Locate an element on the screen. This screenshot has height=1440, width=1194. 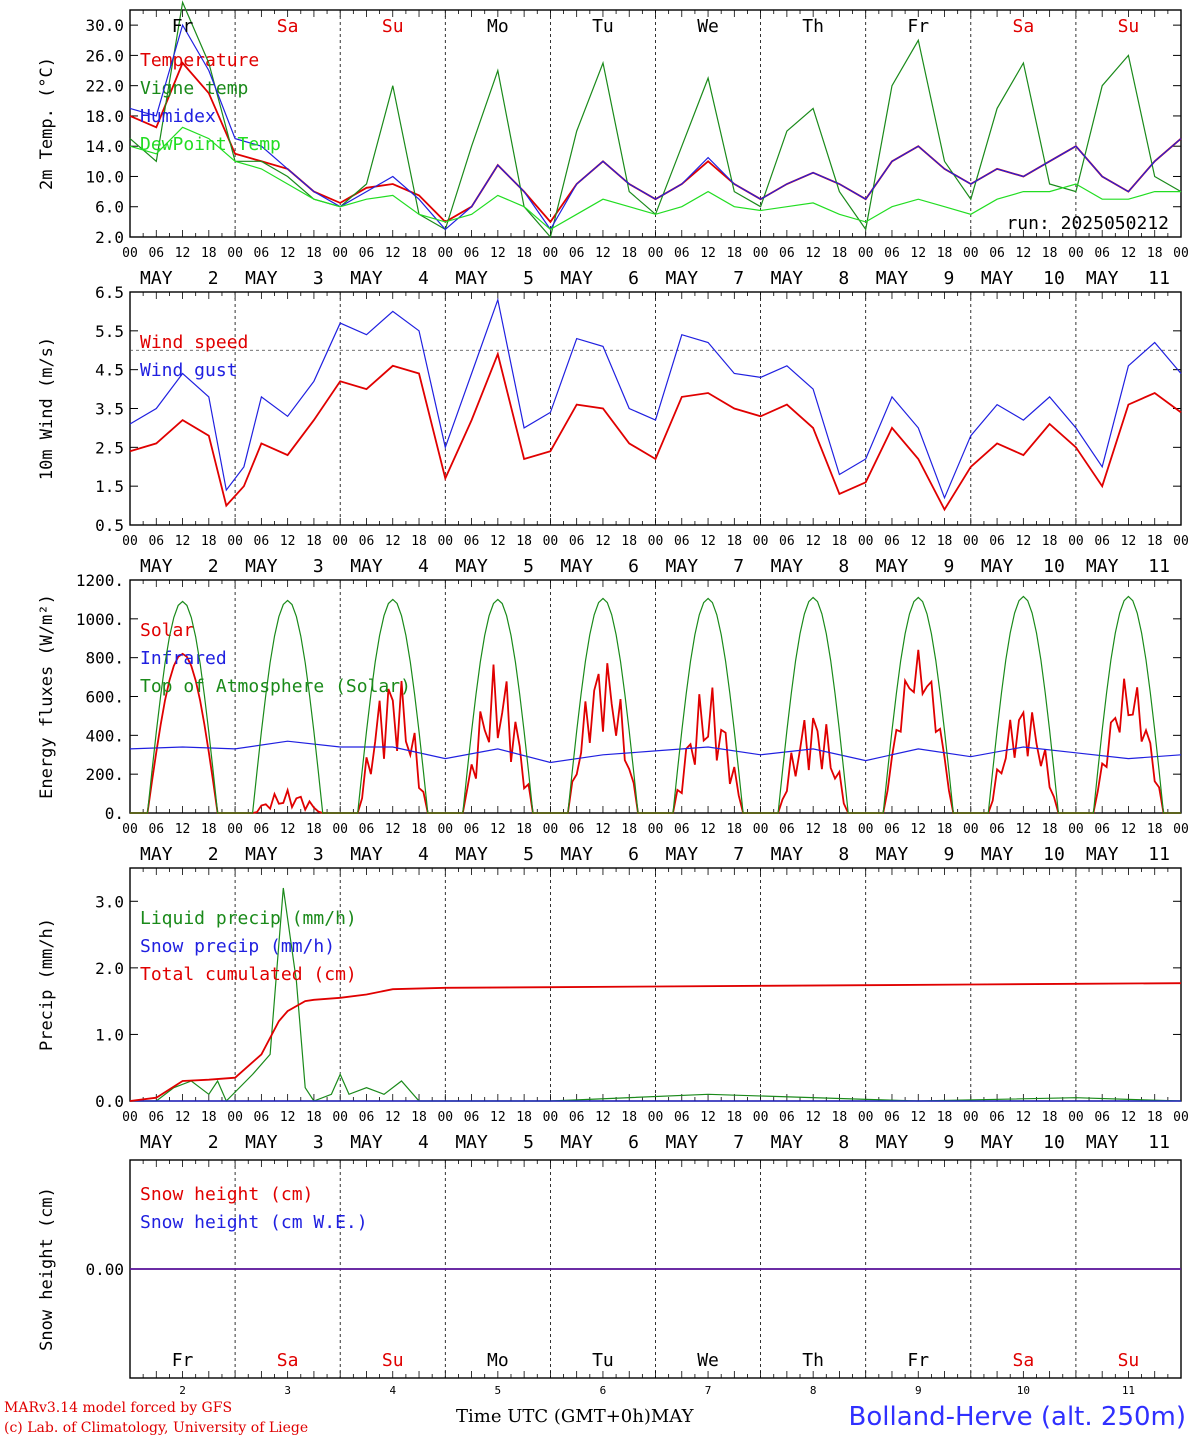
legend-entry: Infrared is located at coordinates (183, 658).